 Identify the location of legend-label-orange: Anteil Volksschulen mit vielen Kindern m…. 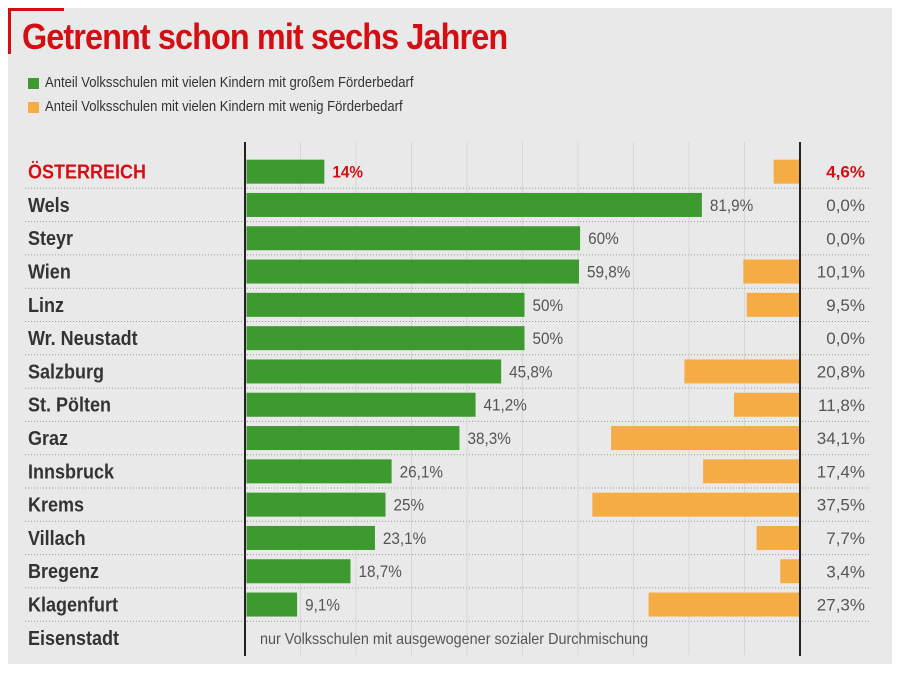
(224, 107).